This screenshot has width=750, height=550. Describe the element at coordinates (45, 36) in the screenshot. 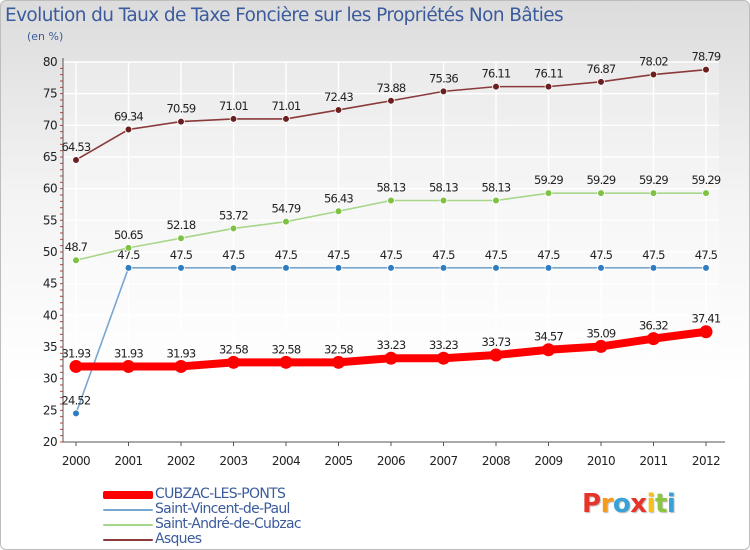

I see `y-axis-unit: (en %)` at that location.